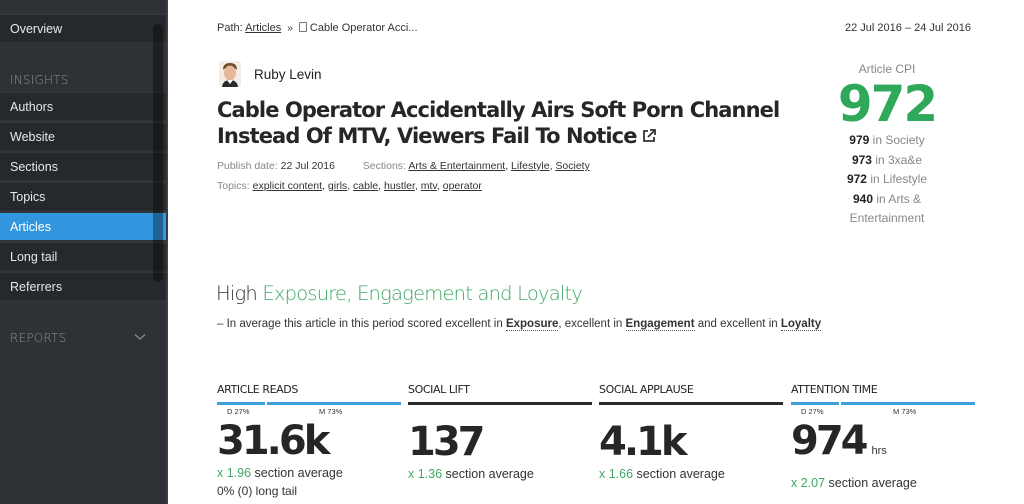 This screenshot has width=1024, height=504. I want to click on topic-link: cable, so click(366, 186).